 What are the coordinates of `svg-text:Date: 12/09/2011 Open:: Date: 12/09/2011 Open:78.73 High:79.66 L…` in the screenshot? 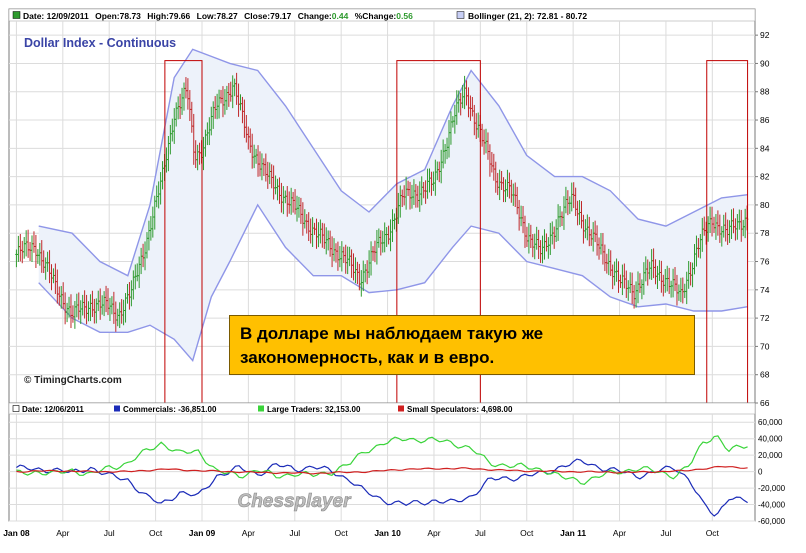 It's located at (218, 16).